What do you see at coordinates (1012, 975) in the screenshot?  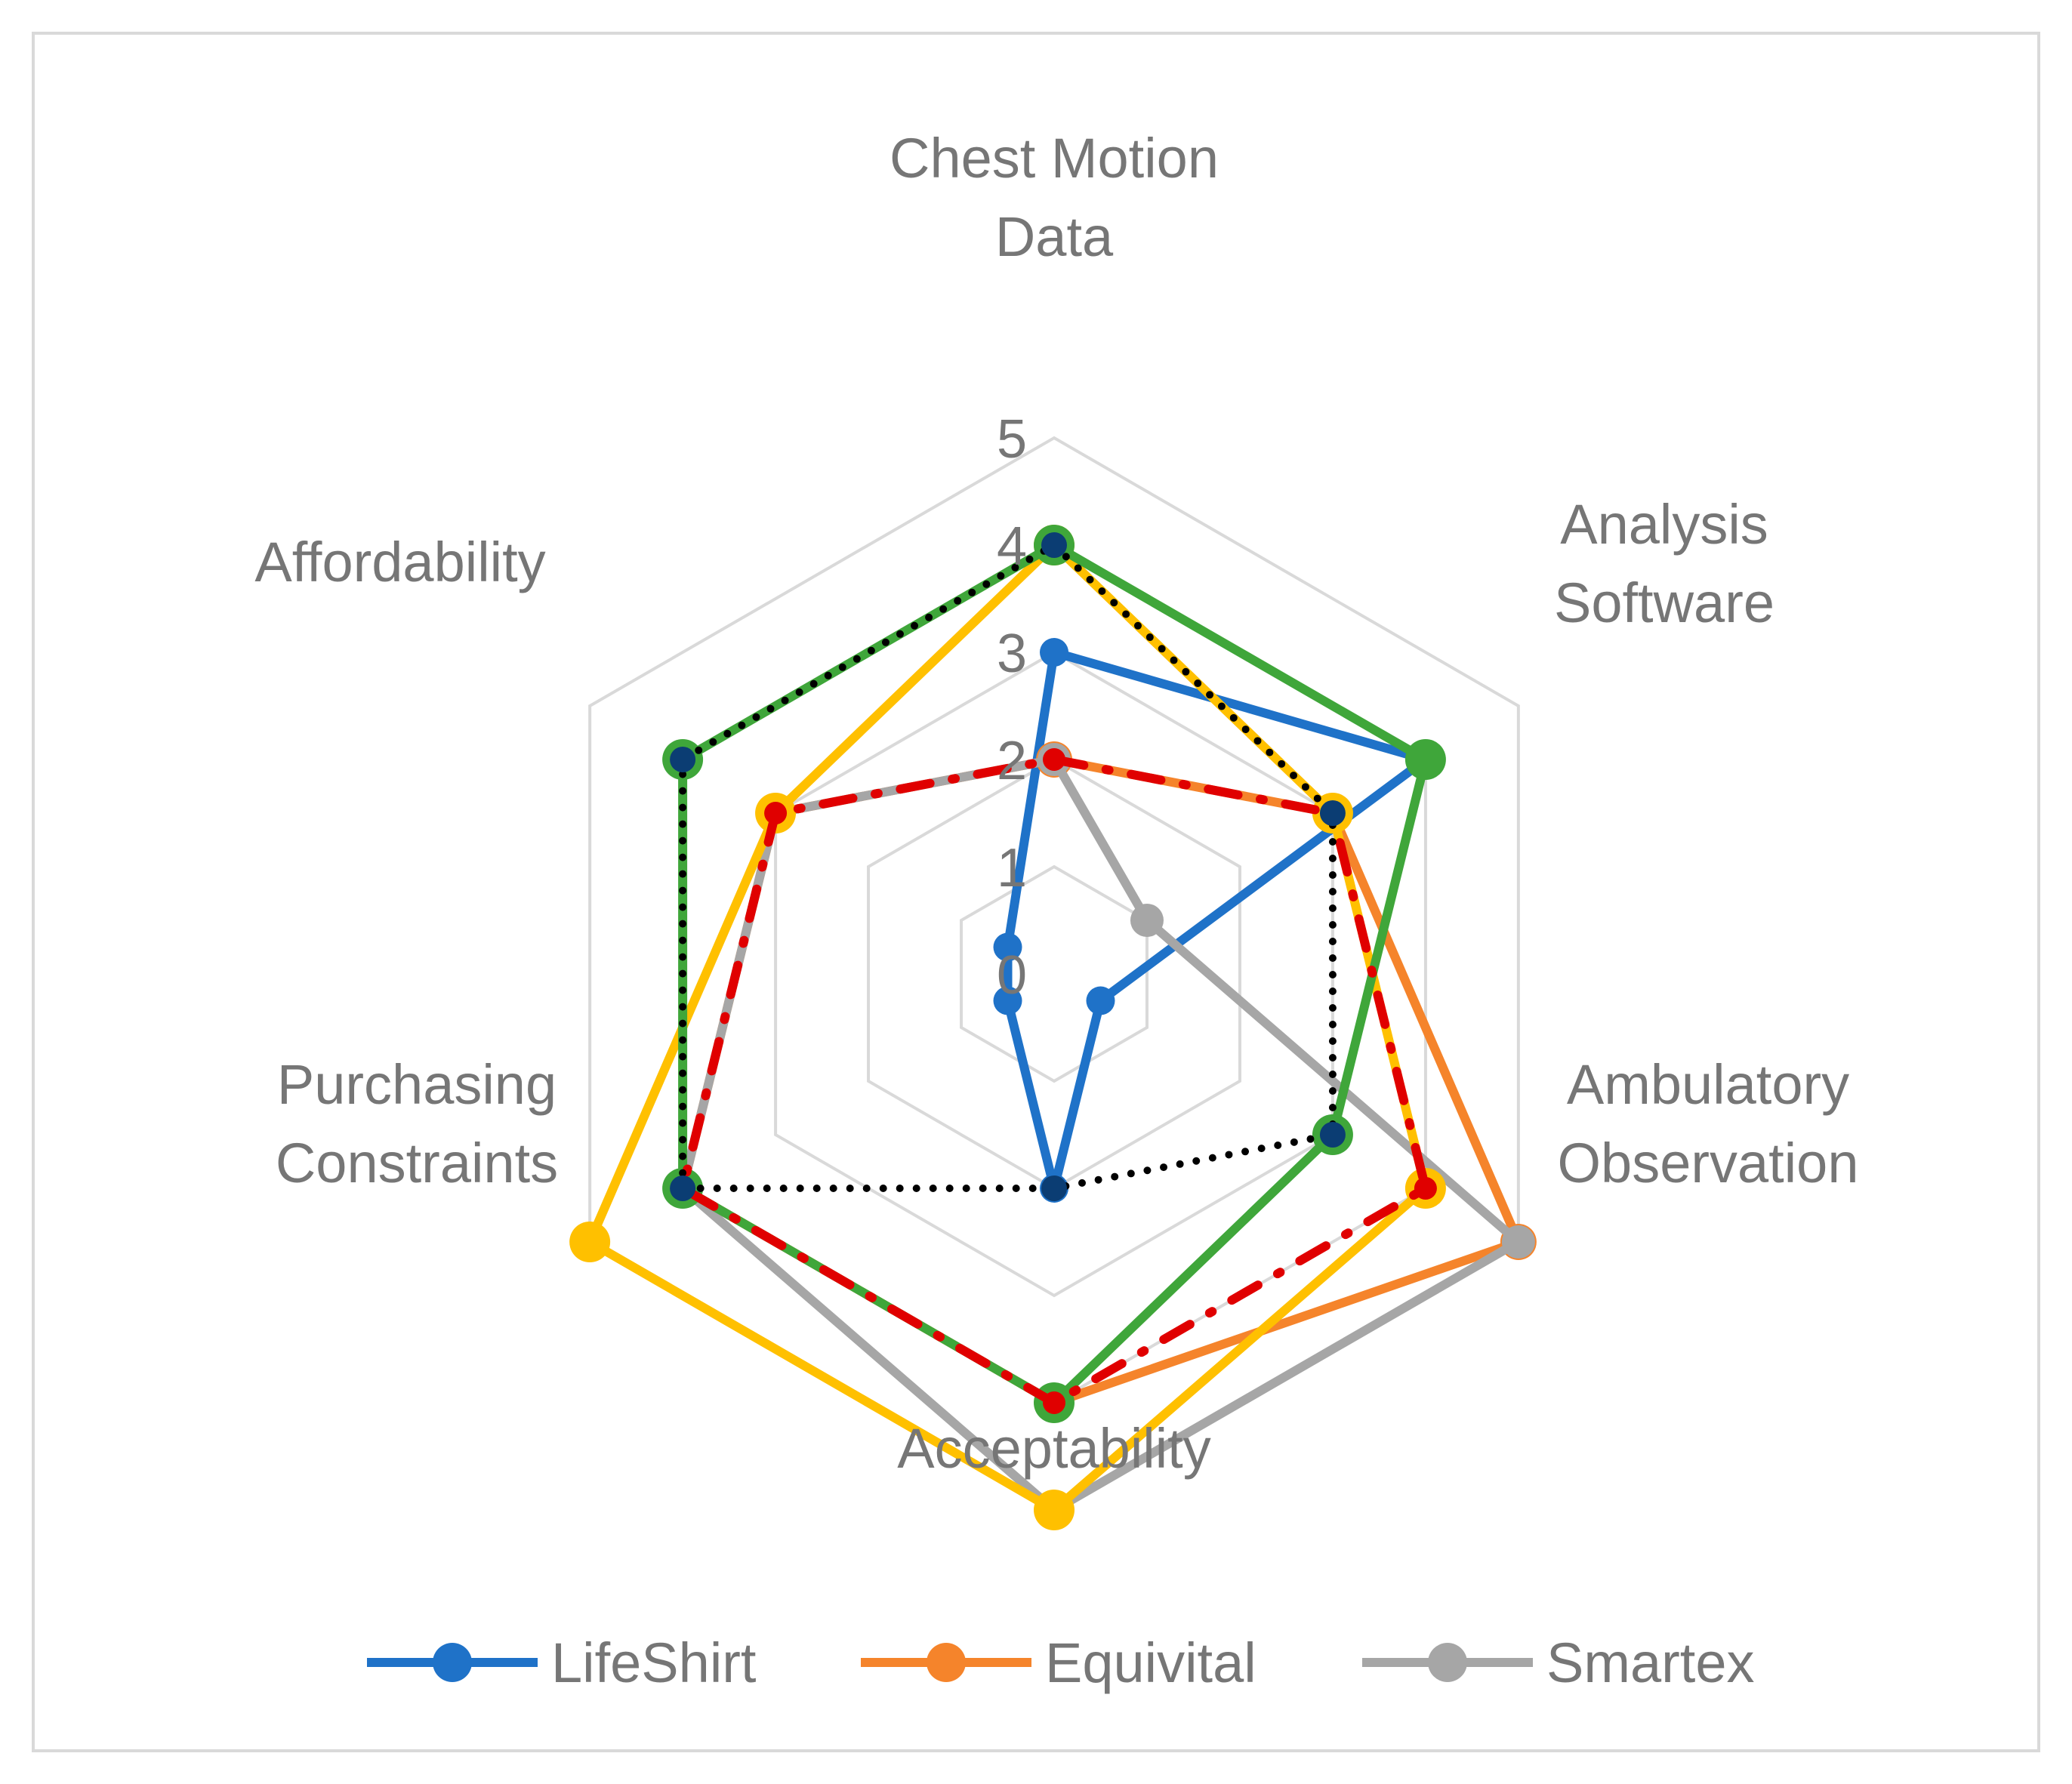 I see `tick-label: 0` at bounding box center [1012, 975].